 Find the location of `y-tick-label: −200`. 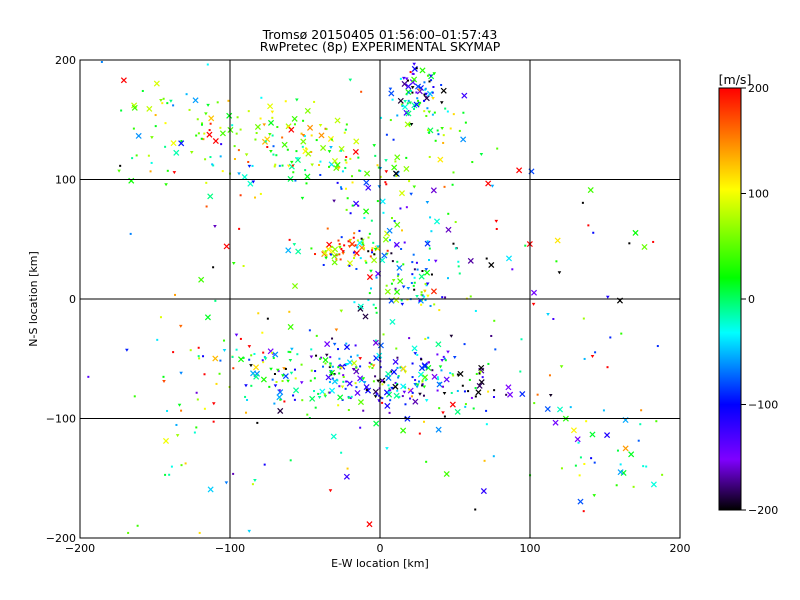

y-tick-label: −200 is located at coordinates (61, 538).